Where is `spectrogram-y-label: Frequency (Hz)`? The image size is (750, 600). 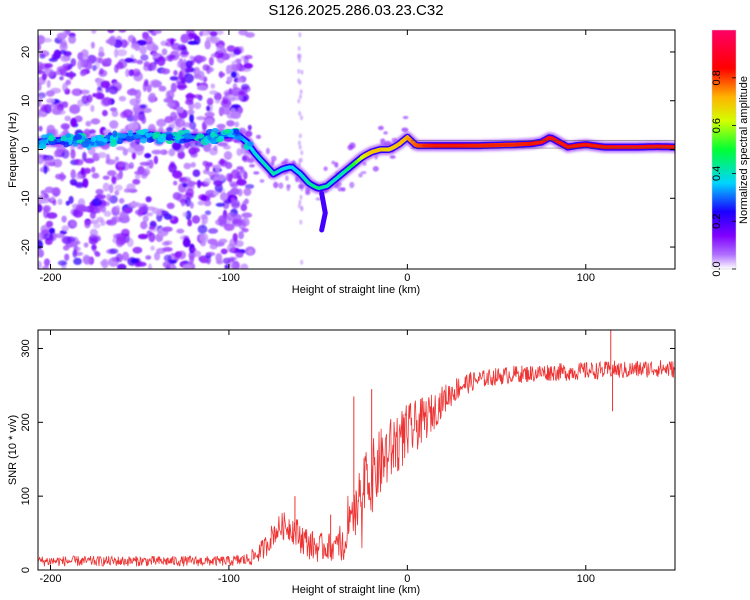
spectrogram-y-label: Frequency (Hz) is located at coordinates (13, 150).